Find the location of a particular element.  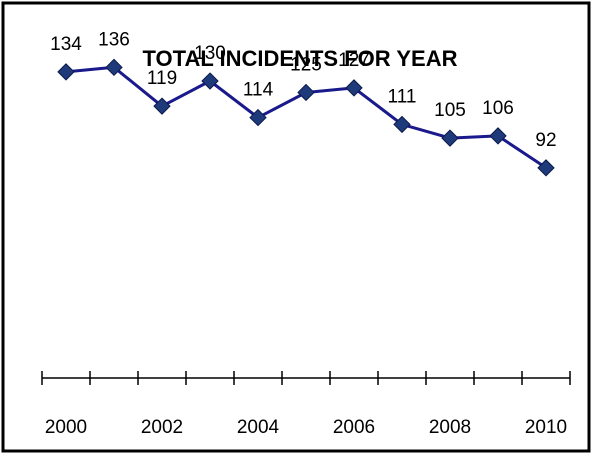

data-label: 134 is located at coordinates (66, 44).